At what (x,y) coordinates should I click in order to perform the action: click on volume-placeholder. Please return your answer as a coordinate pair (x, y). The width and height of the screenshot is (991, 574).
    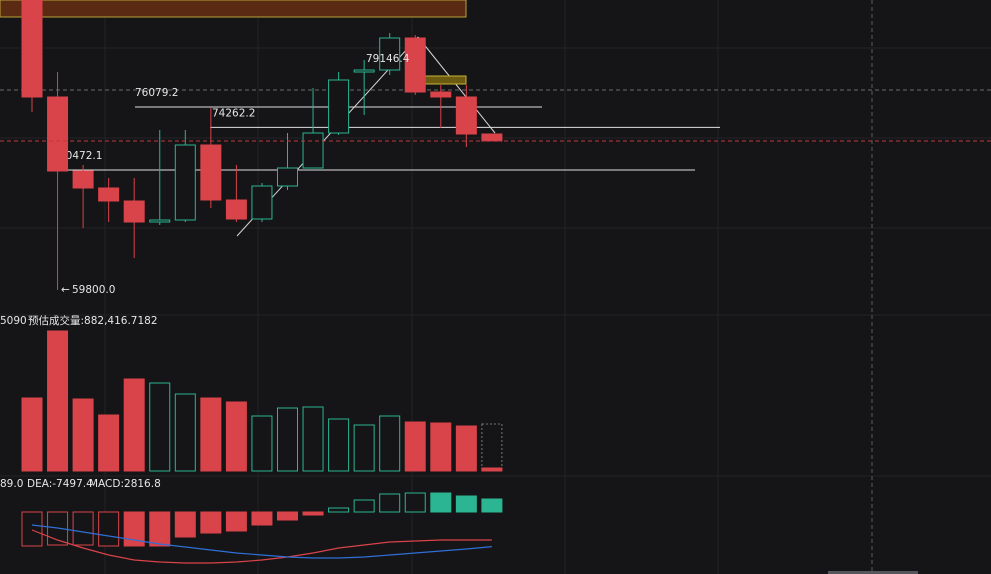
    Looking at the image, I should click on (492, 447).